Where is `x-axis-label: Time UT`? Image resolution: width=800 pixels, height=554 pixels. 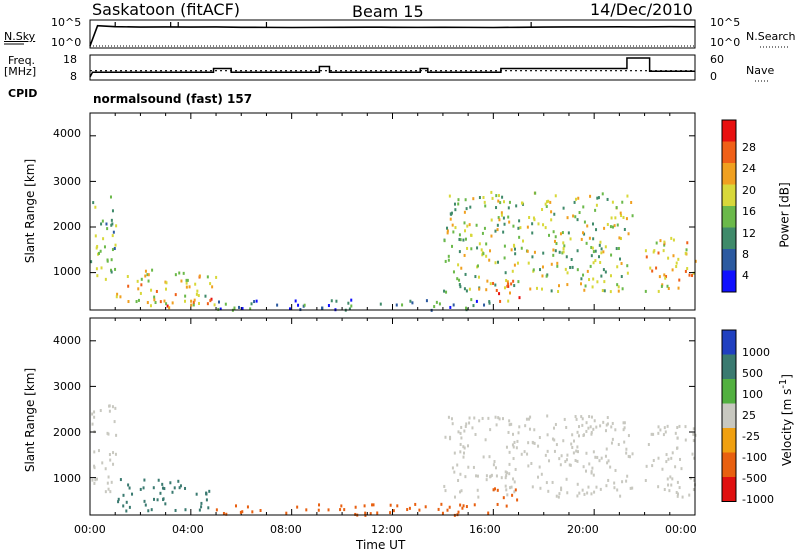 x-axis-label: Time UT is located at coordinates (381, 545).